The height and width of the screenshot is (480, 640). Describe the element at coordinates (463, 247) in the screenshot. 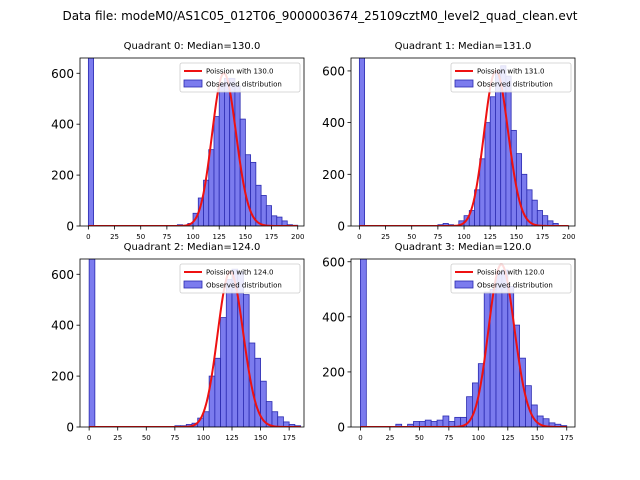

I see `quadrant-3-title: Quadrant 3: Median=120.0` at that location.